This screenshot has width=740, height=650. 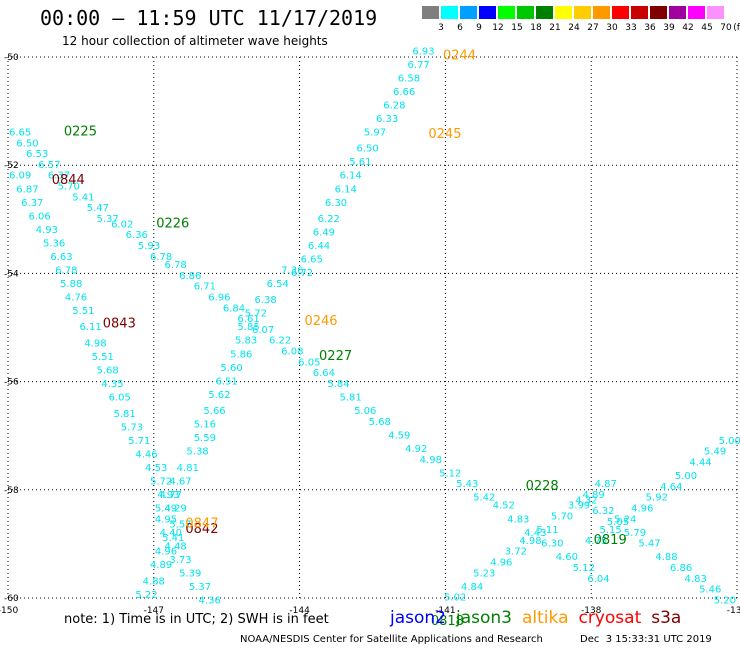 What do you see at coordinates (467, 484) in the screenshot?
I see `swh-value-label: 5.43` at bounding box center [467, 484].